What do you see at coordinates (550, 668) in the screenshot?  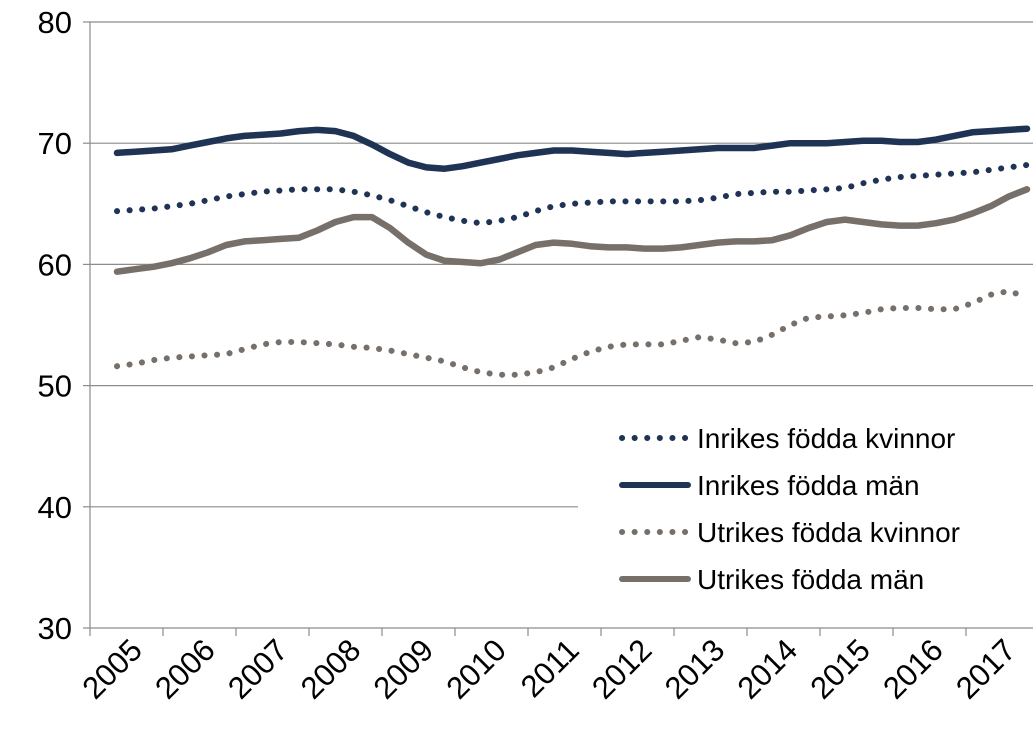 I see `x-tick-label: 2011` at bounding box center [550, 668].